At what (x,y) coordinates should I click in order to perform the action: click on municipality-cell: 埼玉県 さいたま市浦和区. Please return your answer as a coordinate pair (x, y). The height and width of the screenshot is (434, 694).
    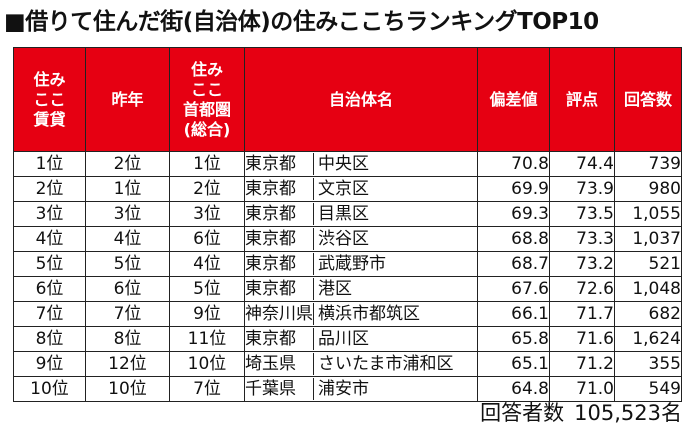
    Looking at the image, I should click on (361, 364).